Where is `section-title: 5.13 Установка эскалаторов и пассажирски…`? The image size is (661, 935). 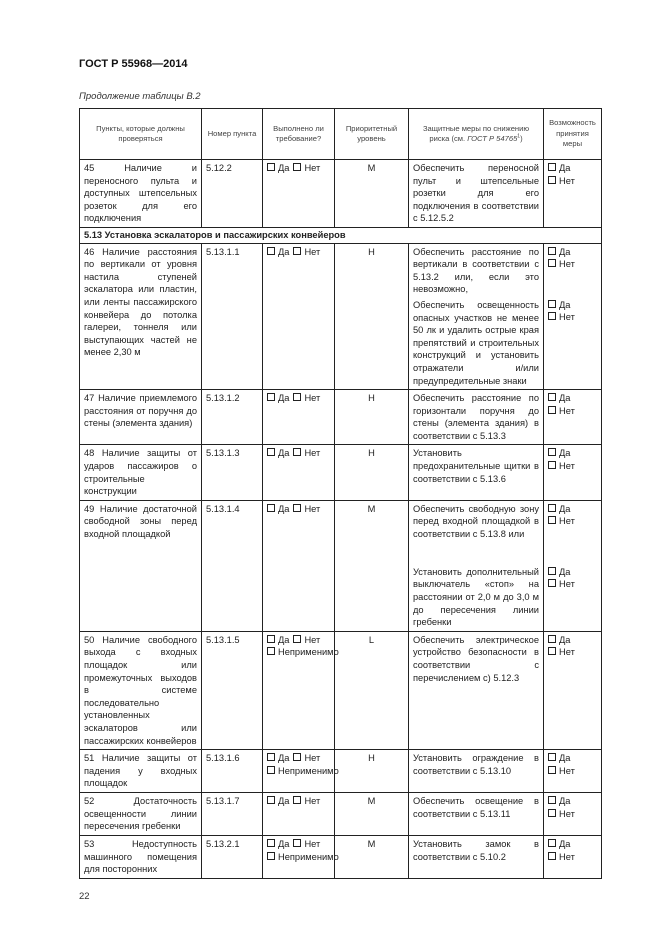
section-title: 5.13 Установка эскалаторов и пассажирски… is located at coordinates (340, 235).